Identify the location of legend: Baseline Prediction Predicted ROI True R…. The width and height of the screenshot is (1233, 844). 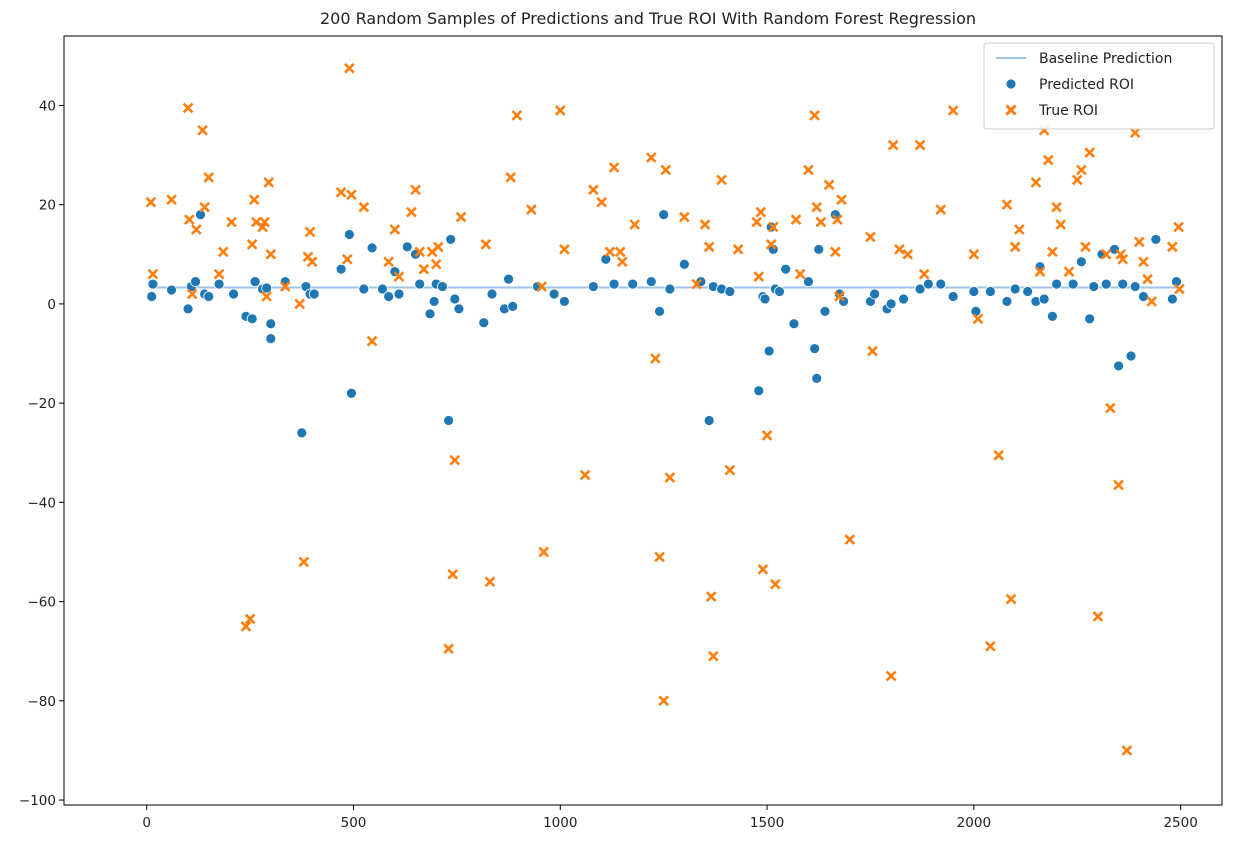
(1099, 86).